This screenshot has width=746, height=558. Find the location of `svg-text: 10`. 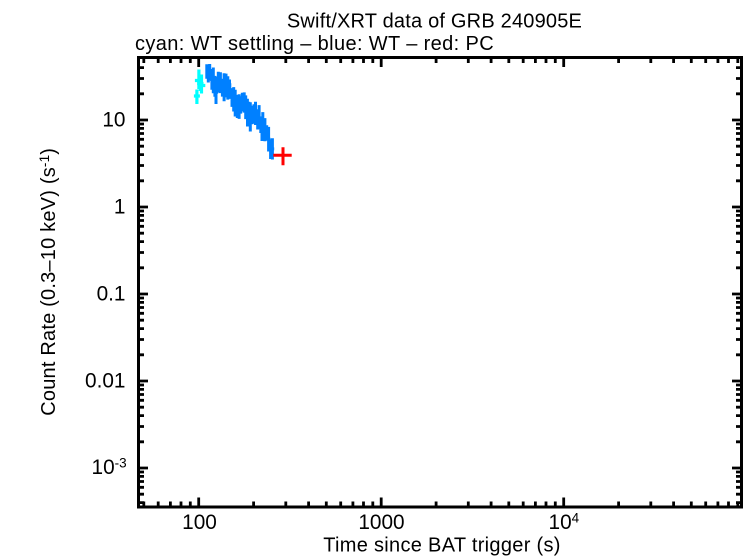

svg-text: 10 is located at coordinates (113, 120).